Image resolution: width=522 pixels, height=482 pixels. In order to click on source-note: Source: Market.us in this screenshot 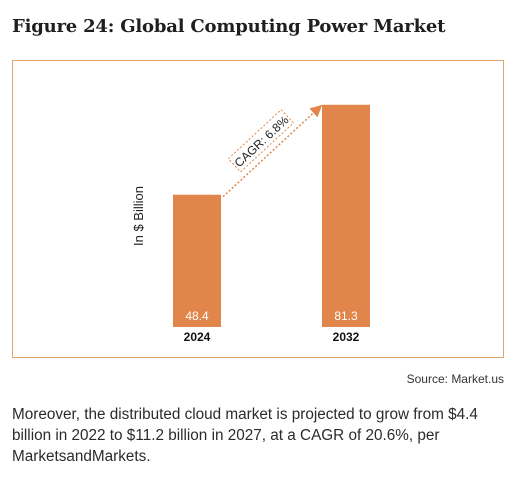, I will do `click(455, 379)`.